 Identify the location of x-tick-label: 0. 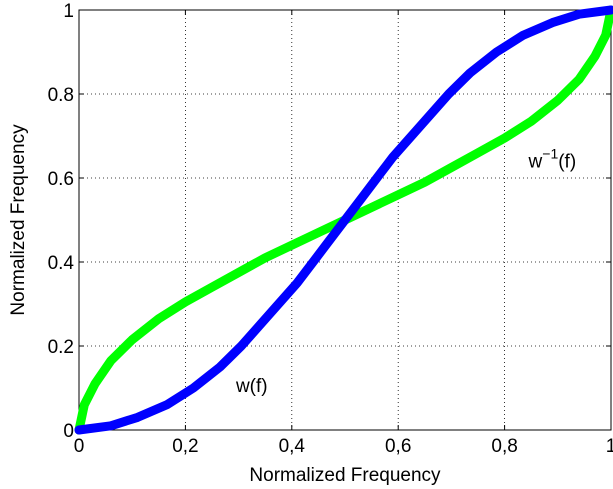
(79, 446).